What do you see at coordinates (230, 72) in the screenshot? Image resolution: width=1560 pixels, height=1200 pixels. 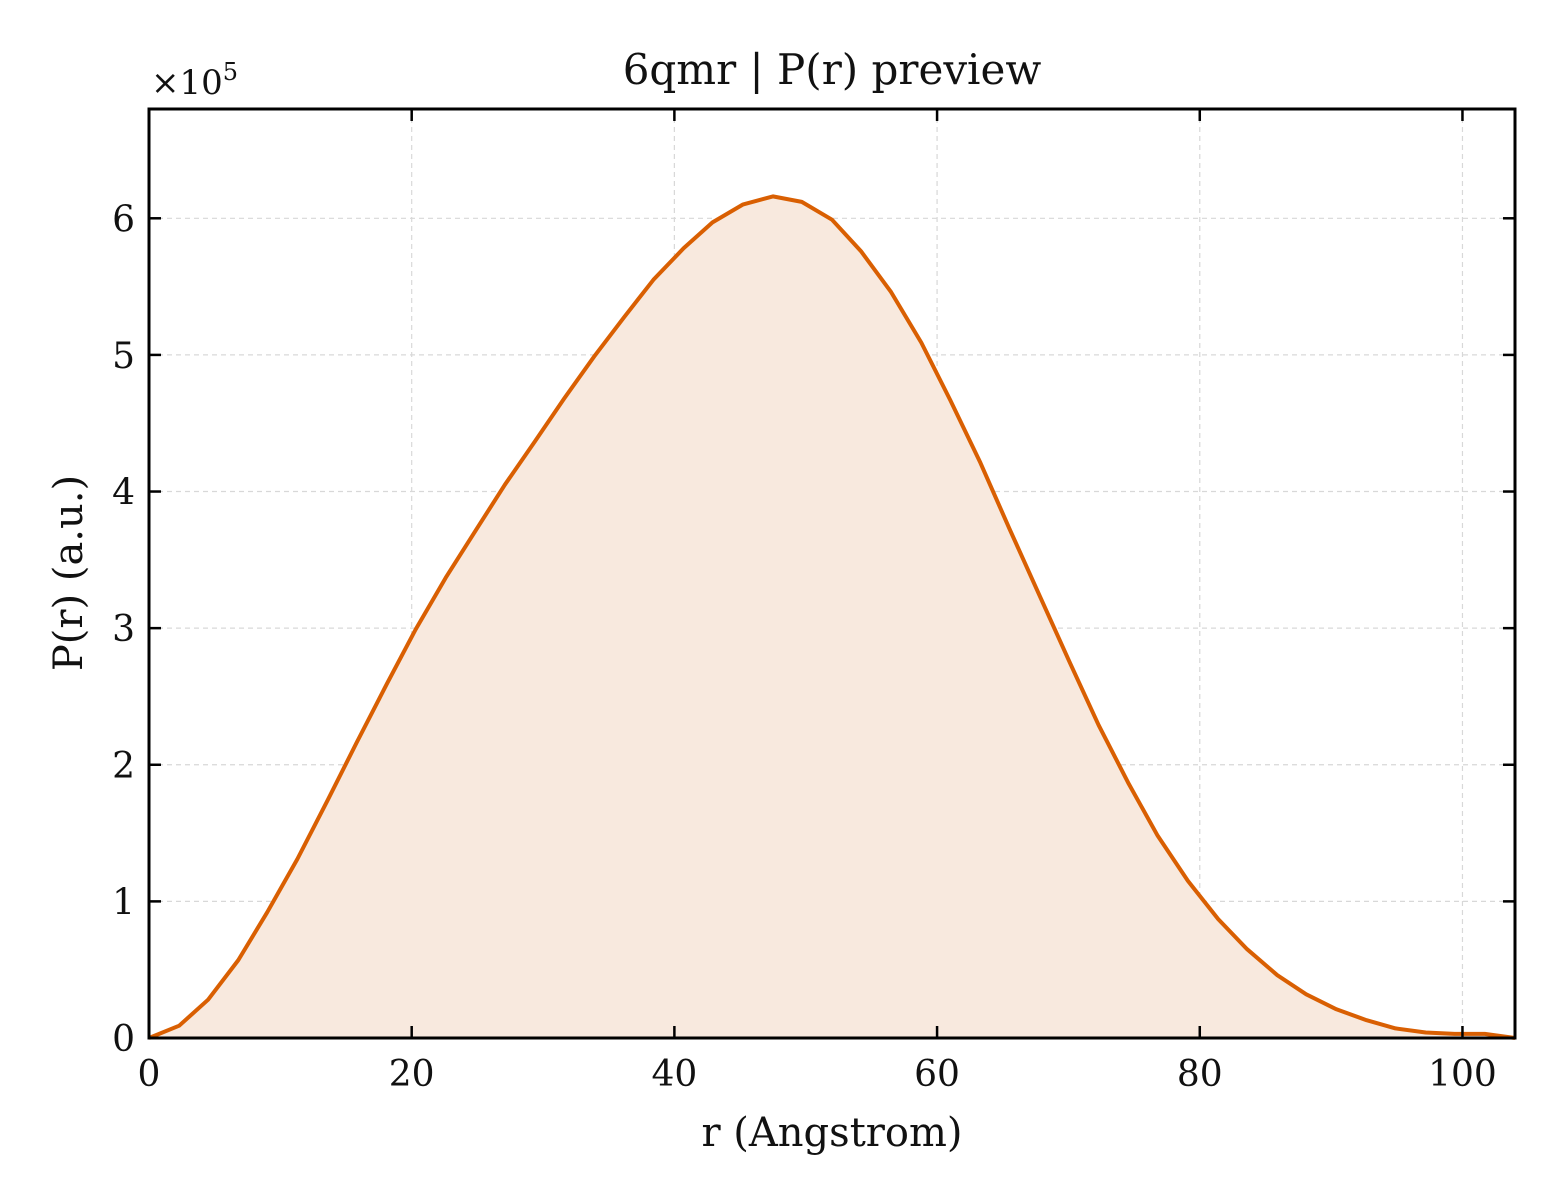 I see `y-scale-exponent: 5` at bounding box center [230, 72].